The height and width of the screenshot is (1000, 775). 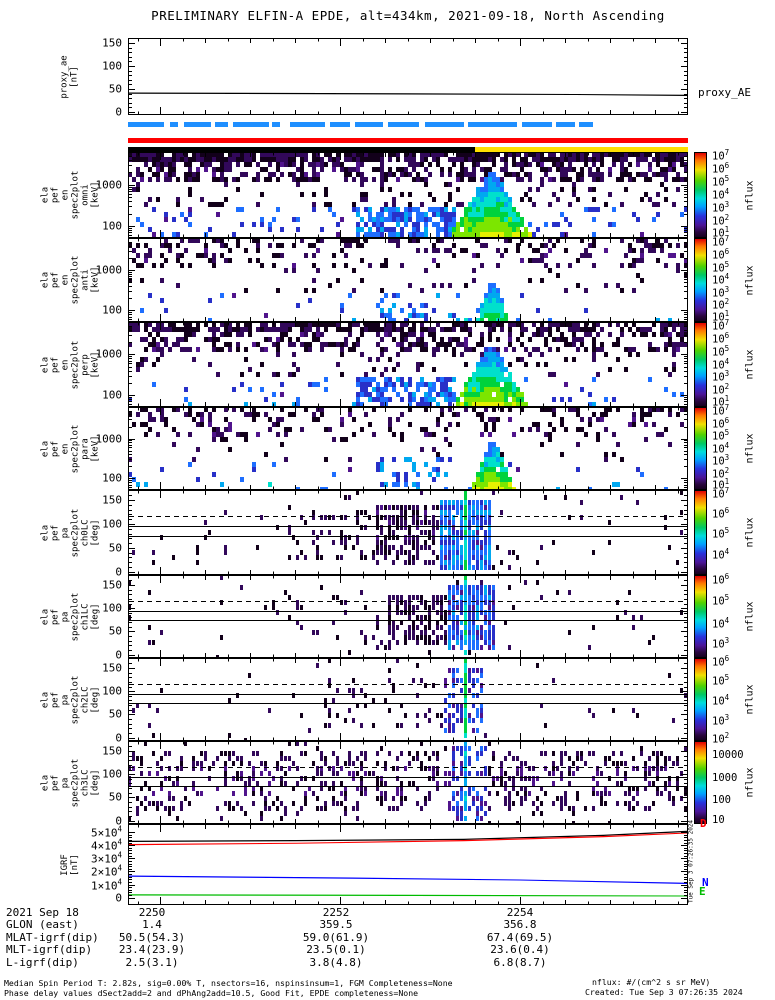 What do you see at coordinates (106, 871) in the screenshot?
I see `igrf-y-tick-label: 2×10⁴` at bounding box center [106, 871].